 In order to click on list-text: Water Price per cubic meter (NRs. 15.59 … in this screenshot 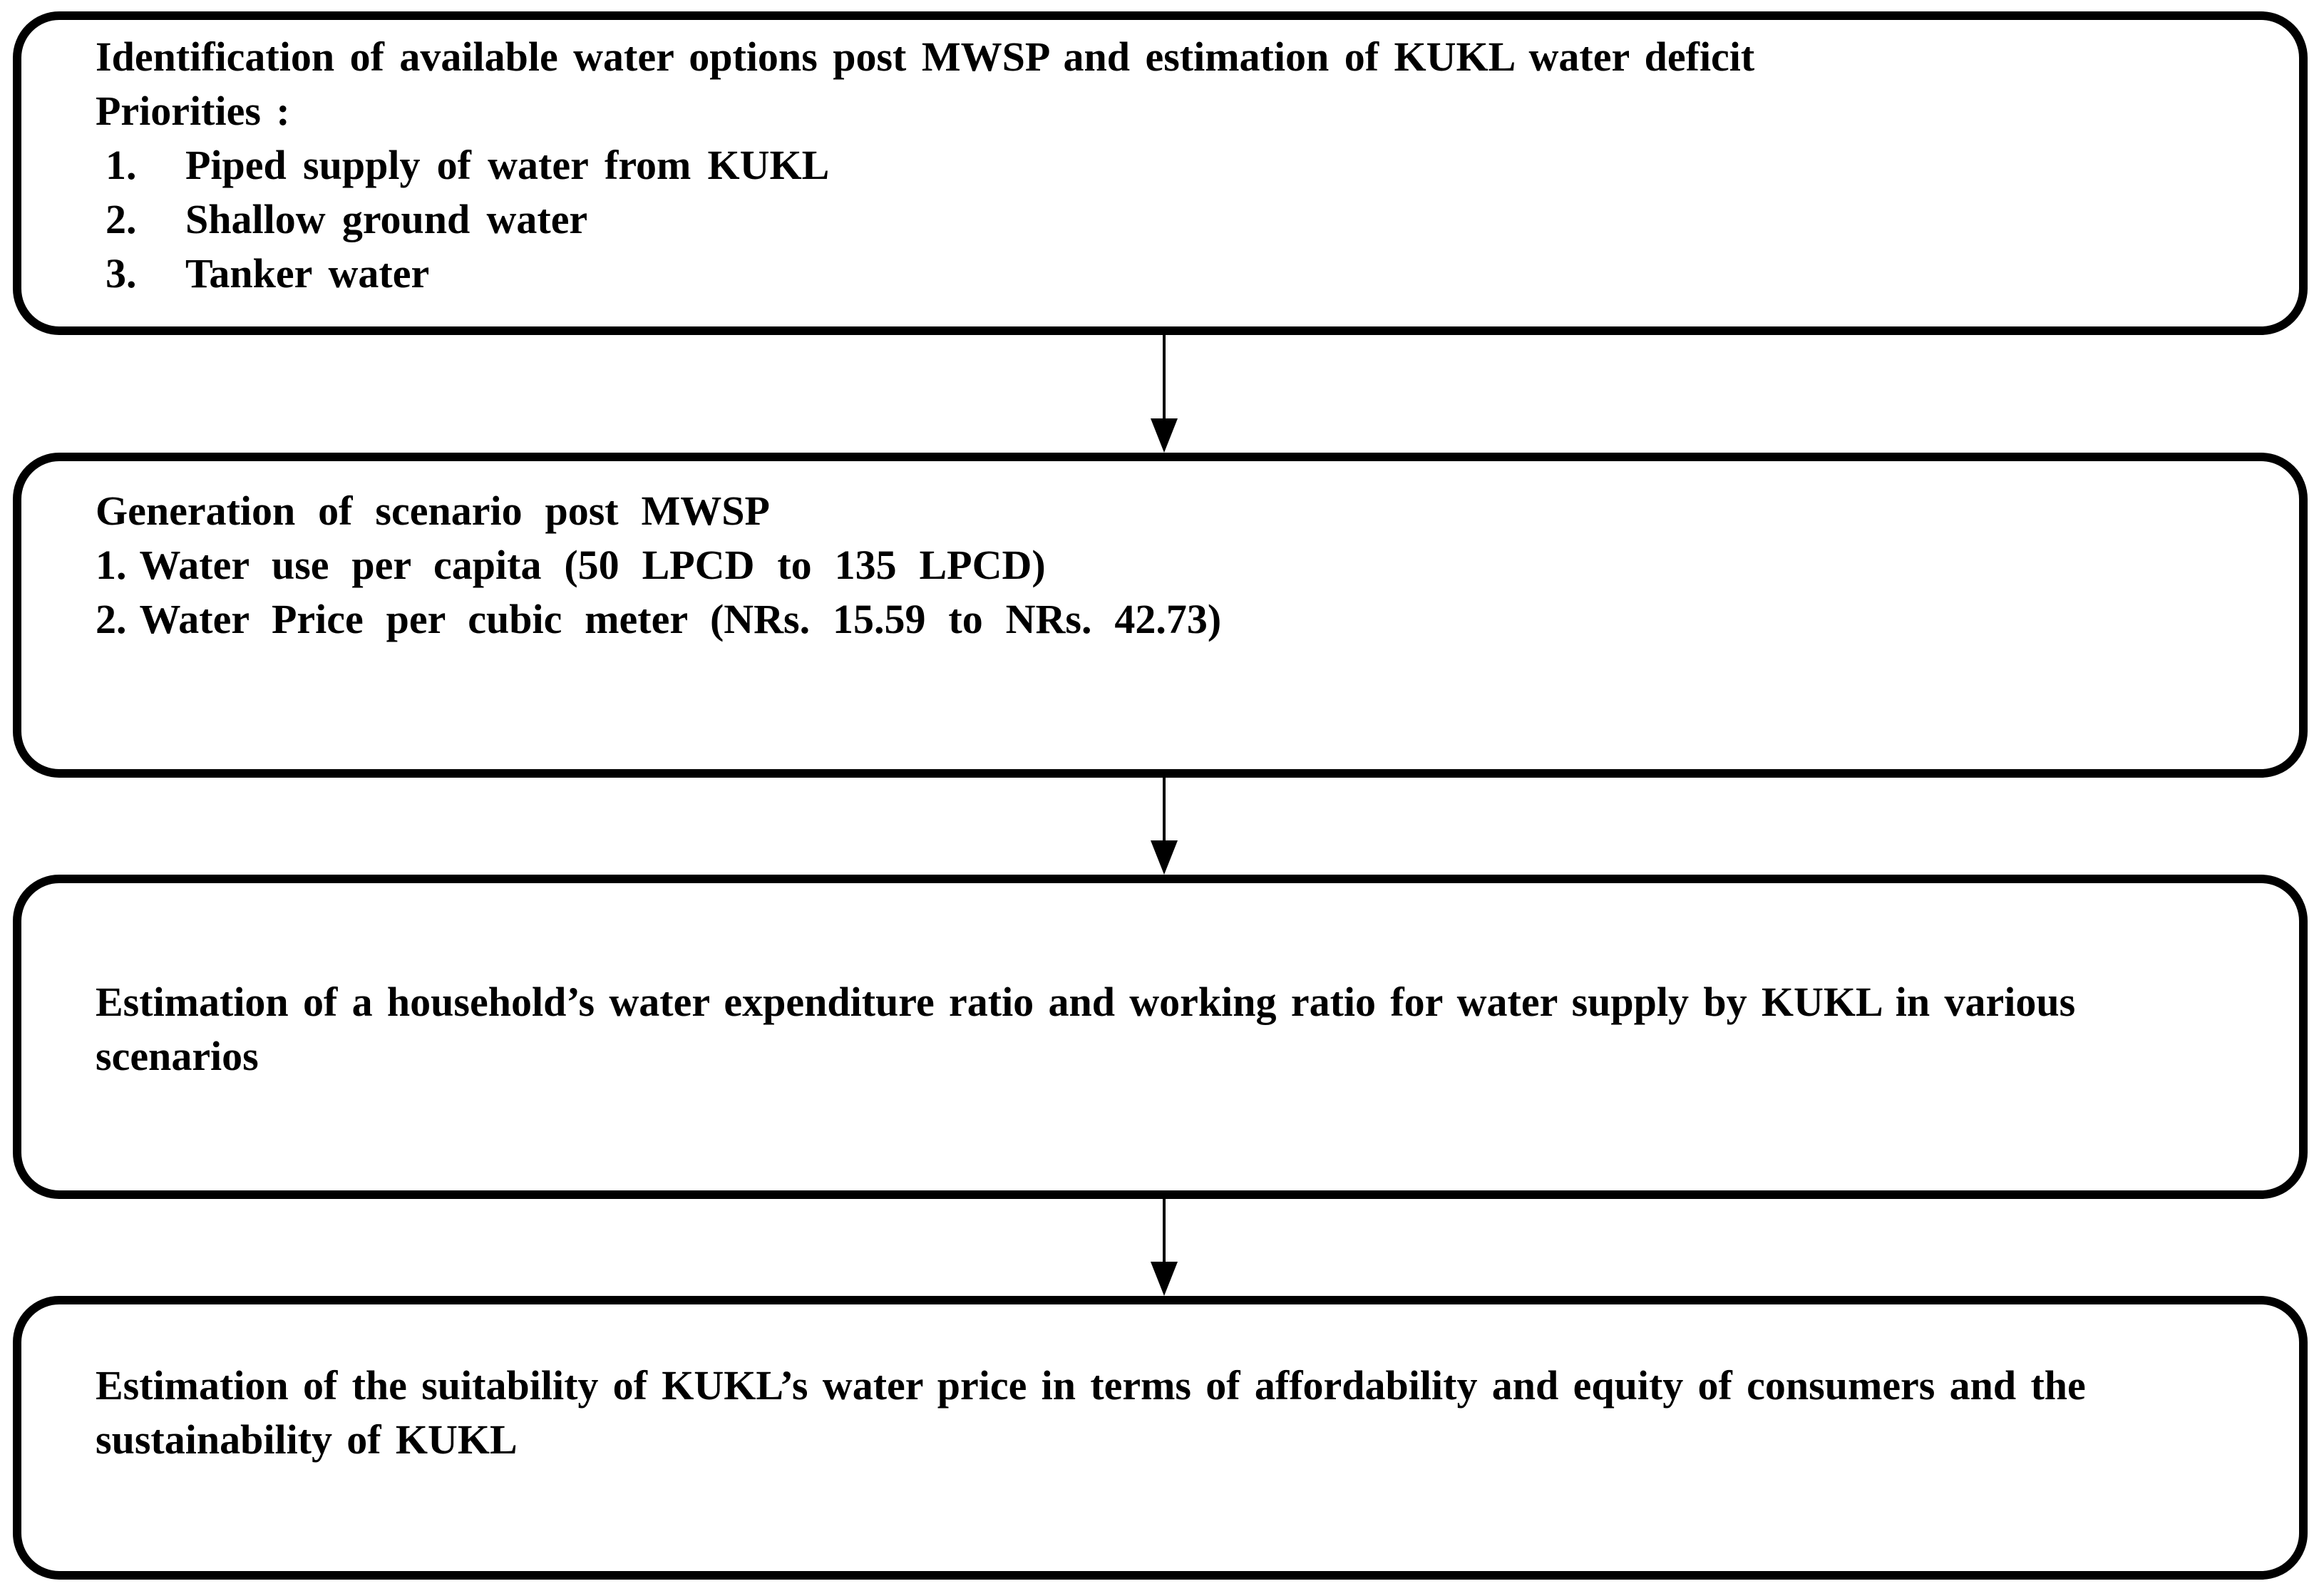, I will do `click(680, 619)`.